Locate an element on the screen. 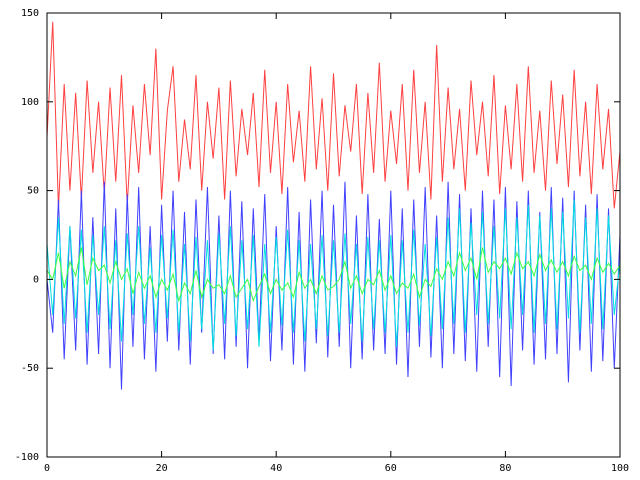 The height and width of the screenshot is (480, 640). x-tick-label: 80 is located at coordinates (505, 468).